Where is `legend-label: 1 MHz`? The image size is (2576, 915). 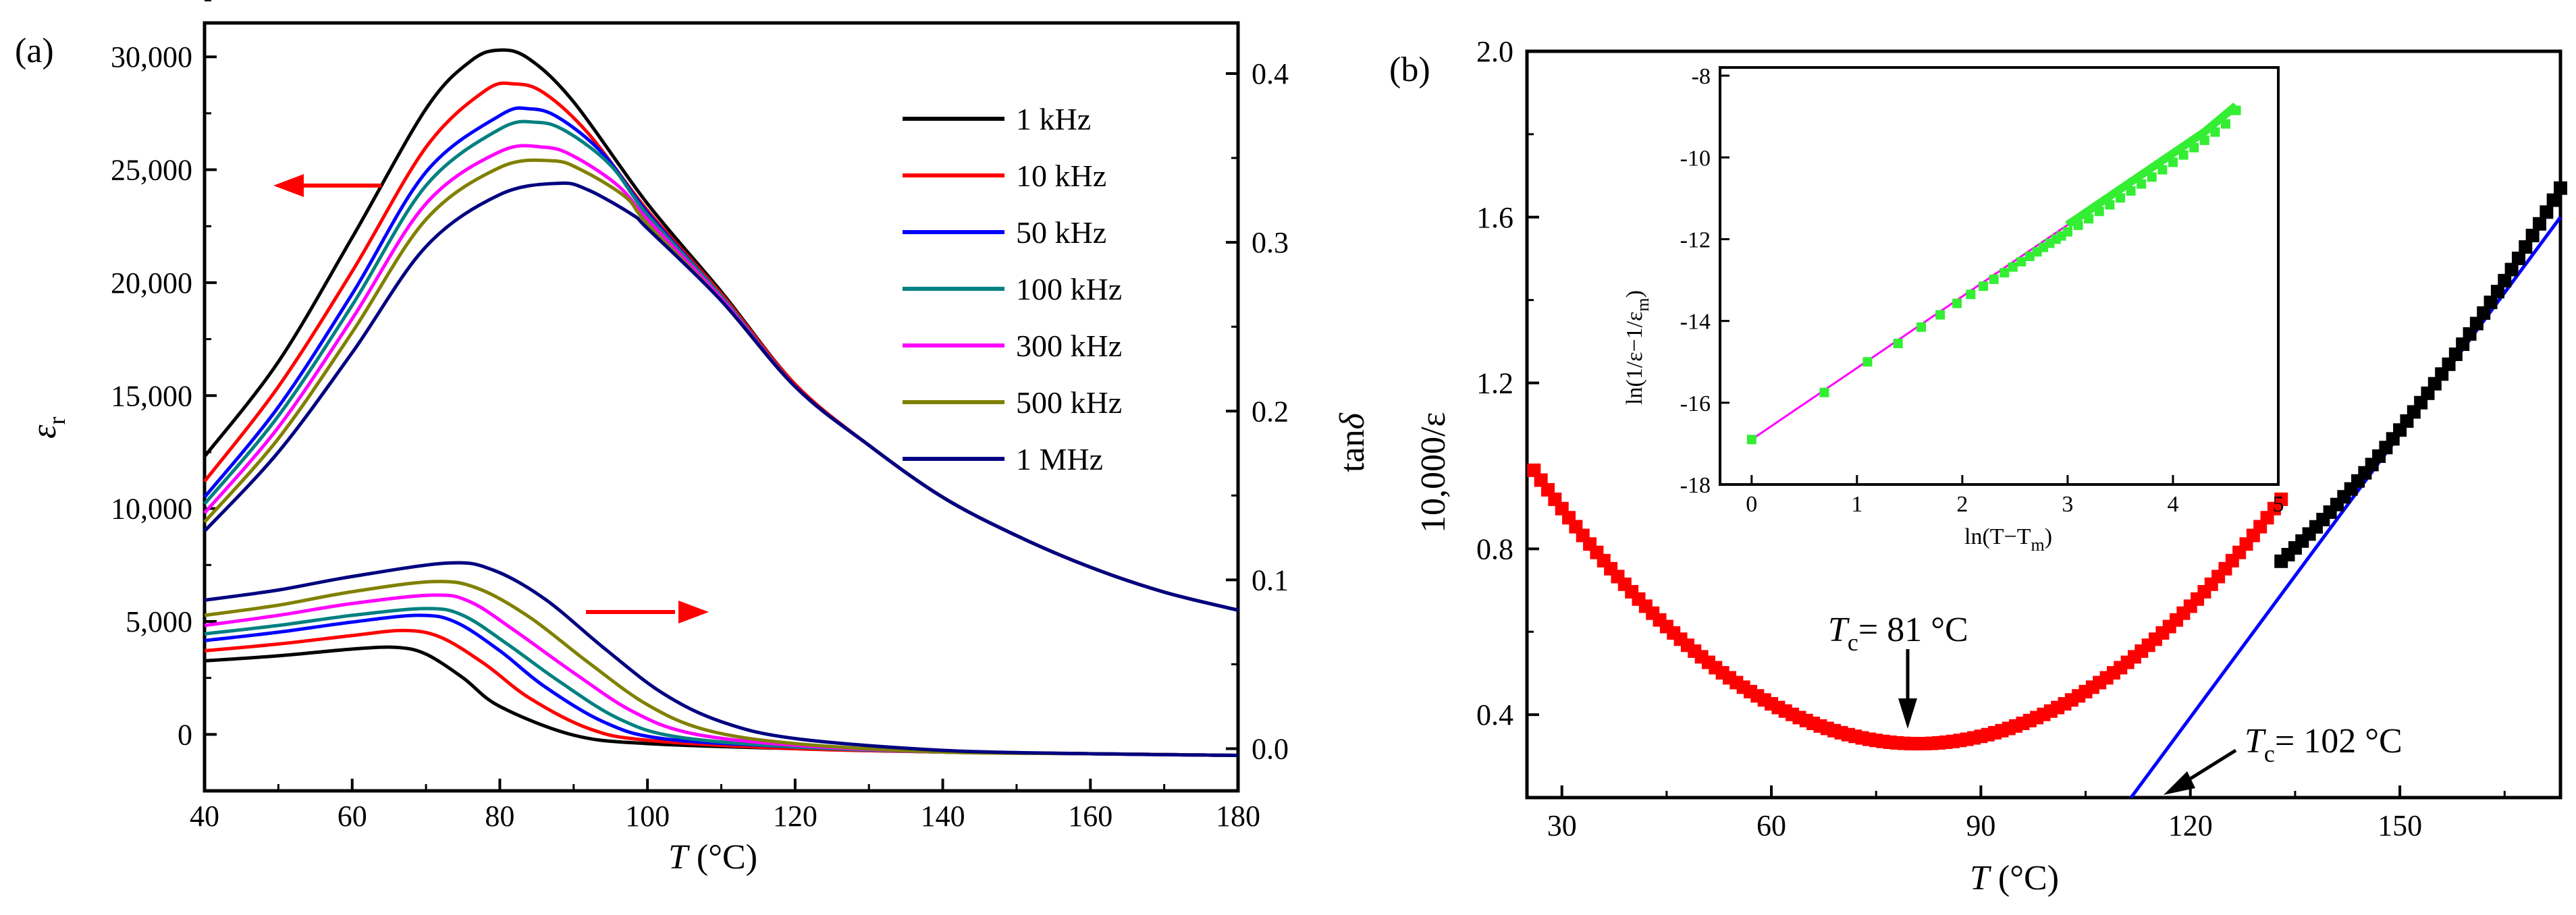 legend-label: 1 MHz is located at coordinates (1059, 459).